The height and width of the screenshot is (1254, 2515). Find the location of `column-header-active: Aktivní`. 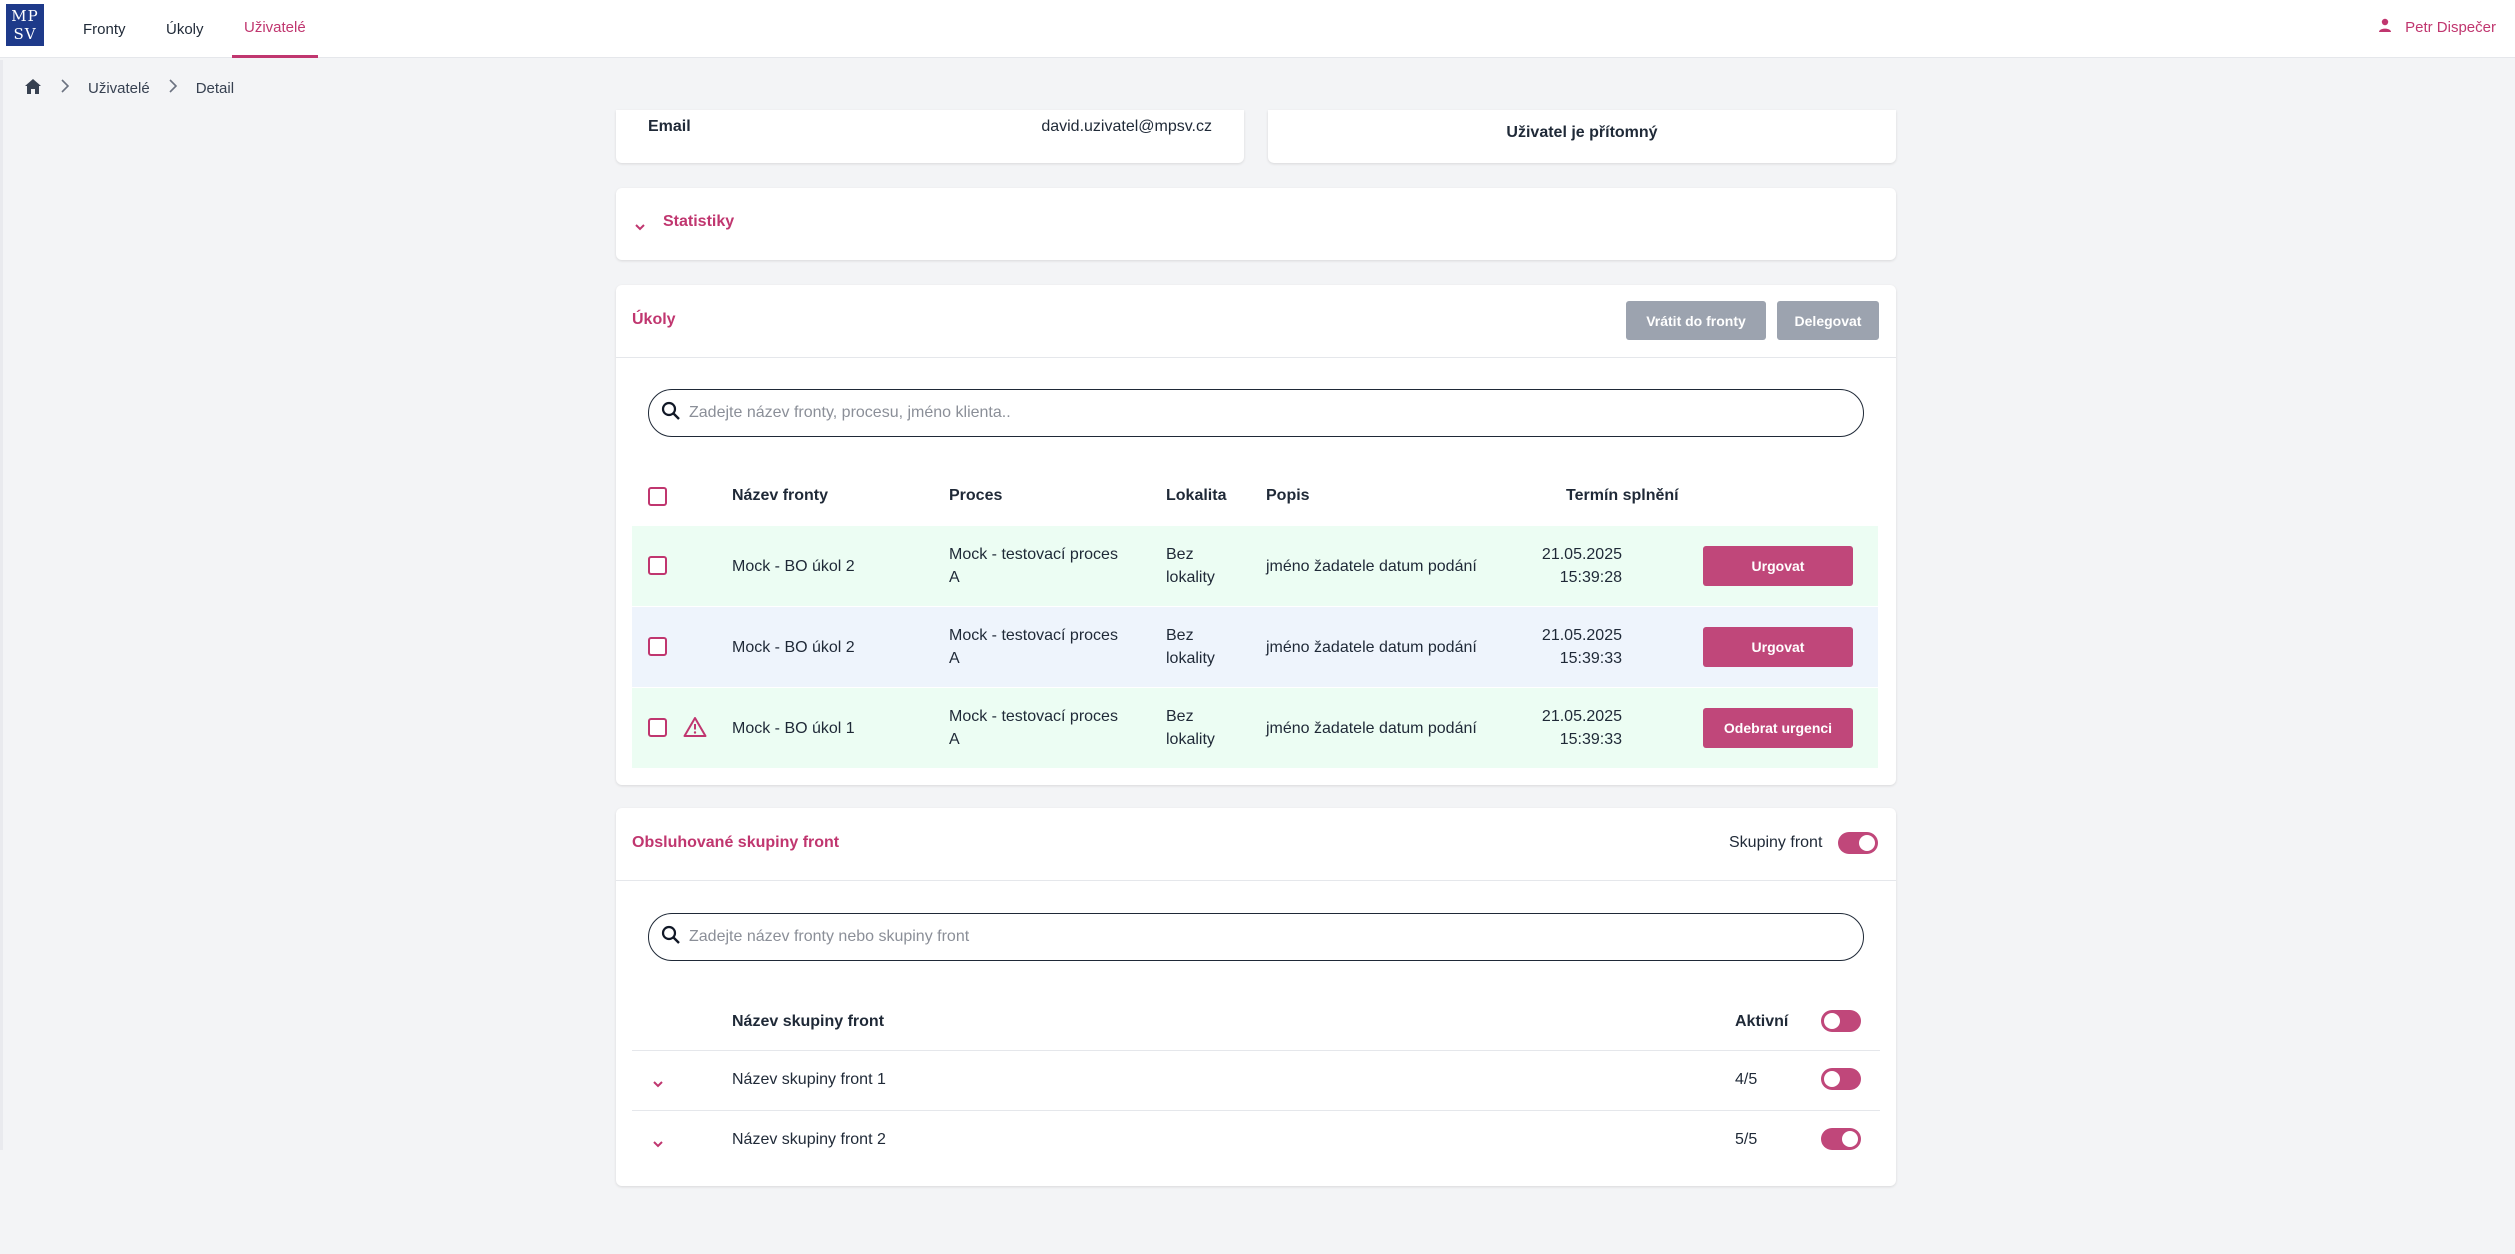

column-header-active: Aktivní is located at coordinates (1762, 1021).